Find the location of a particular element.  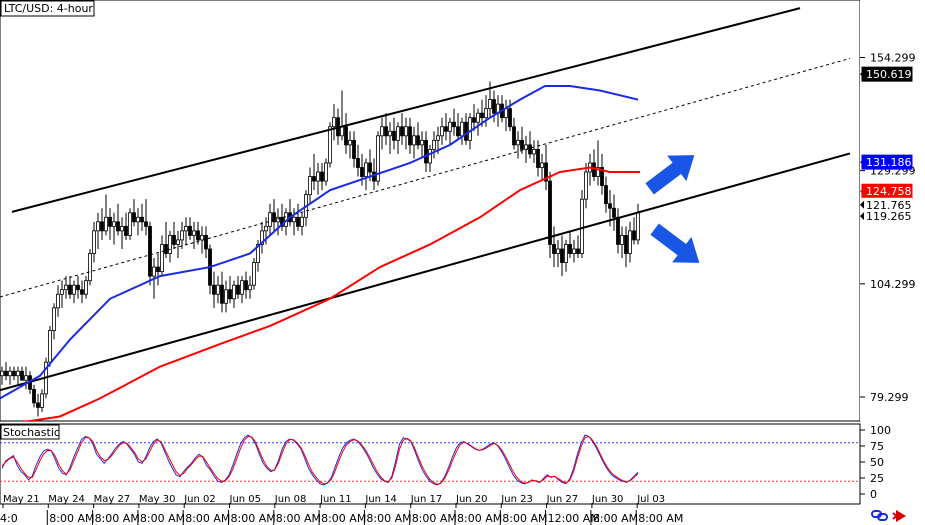

close-arrow-icon is located at coordinates (899, 516).